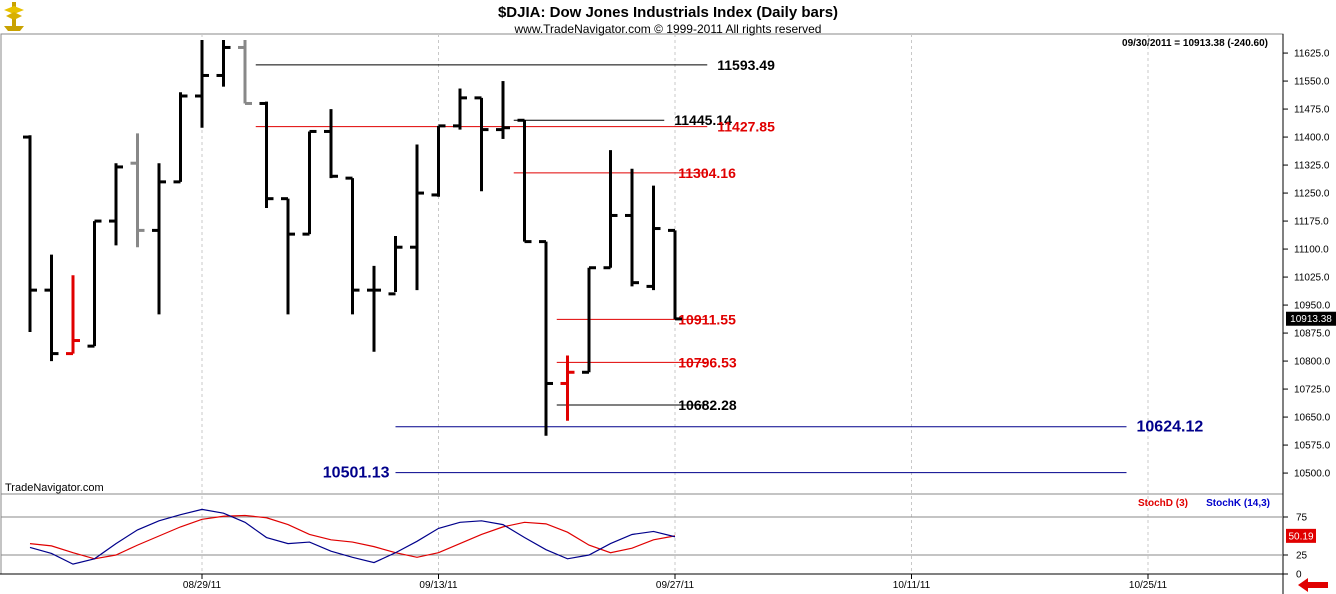  What do you see at coordinates (746, 127) in the screenshot?
I see `level-label: 11427.85` at bounding box center [746, 127].